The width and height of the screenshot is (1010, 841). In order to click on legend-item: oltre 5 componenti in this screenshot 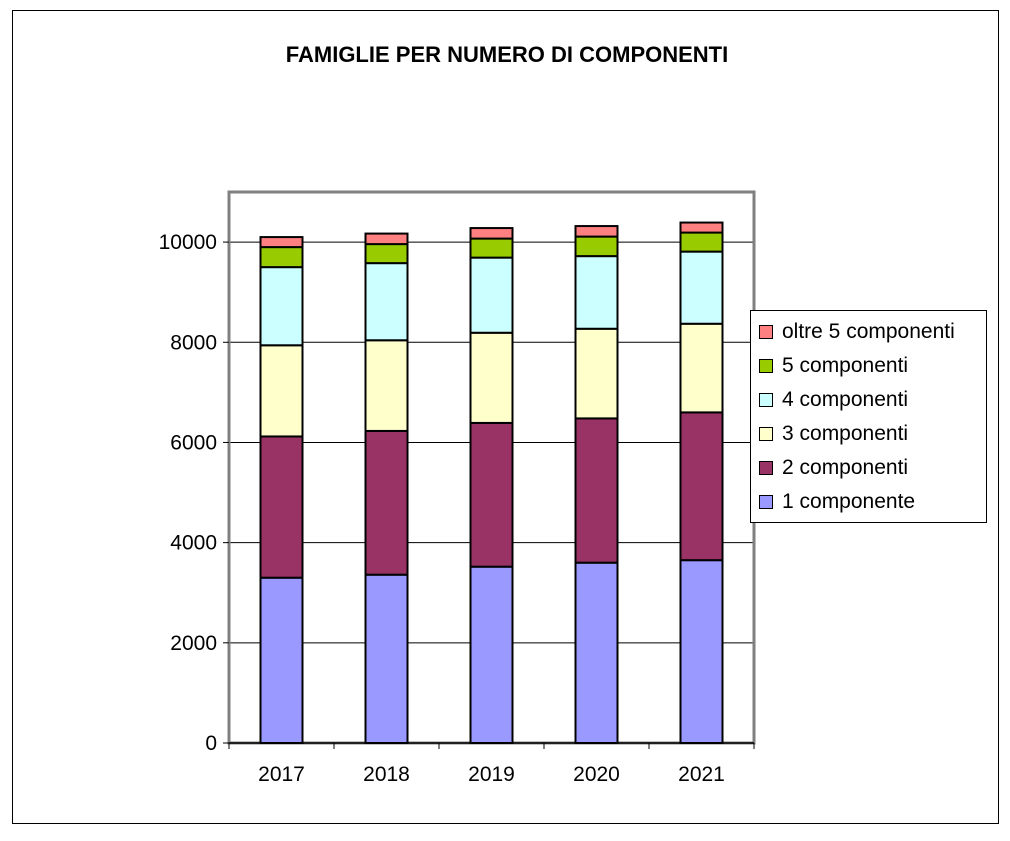, I will do `click(857, 332)`.